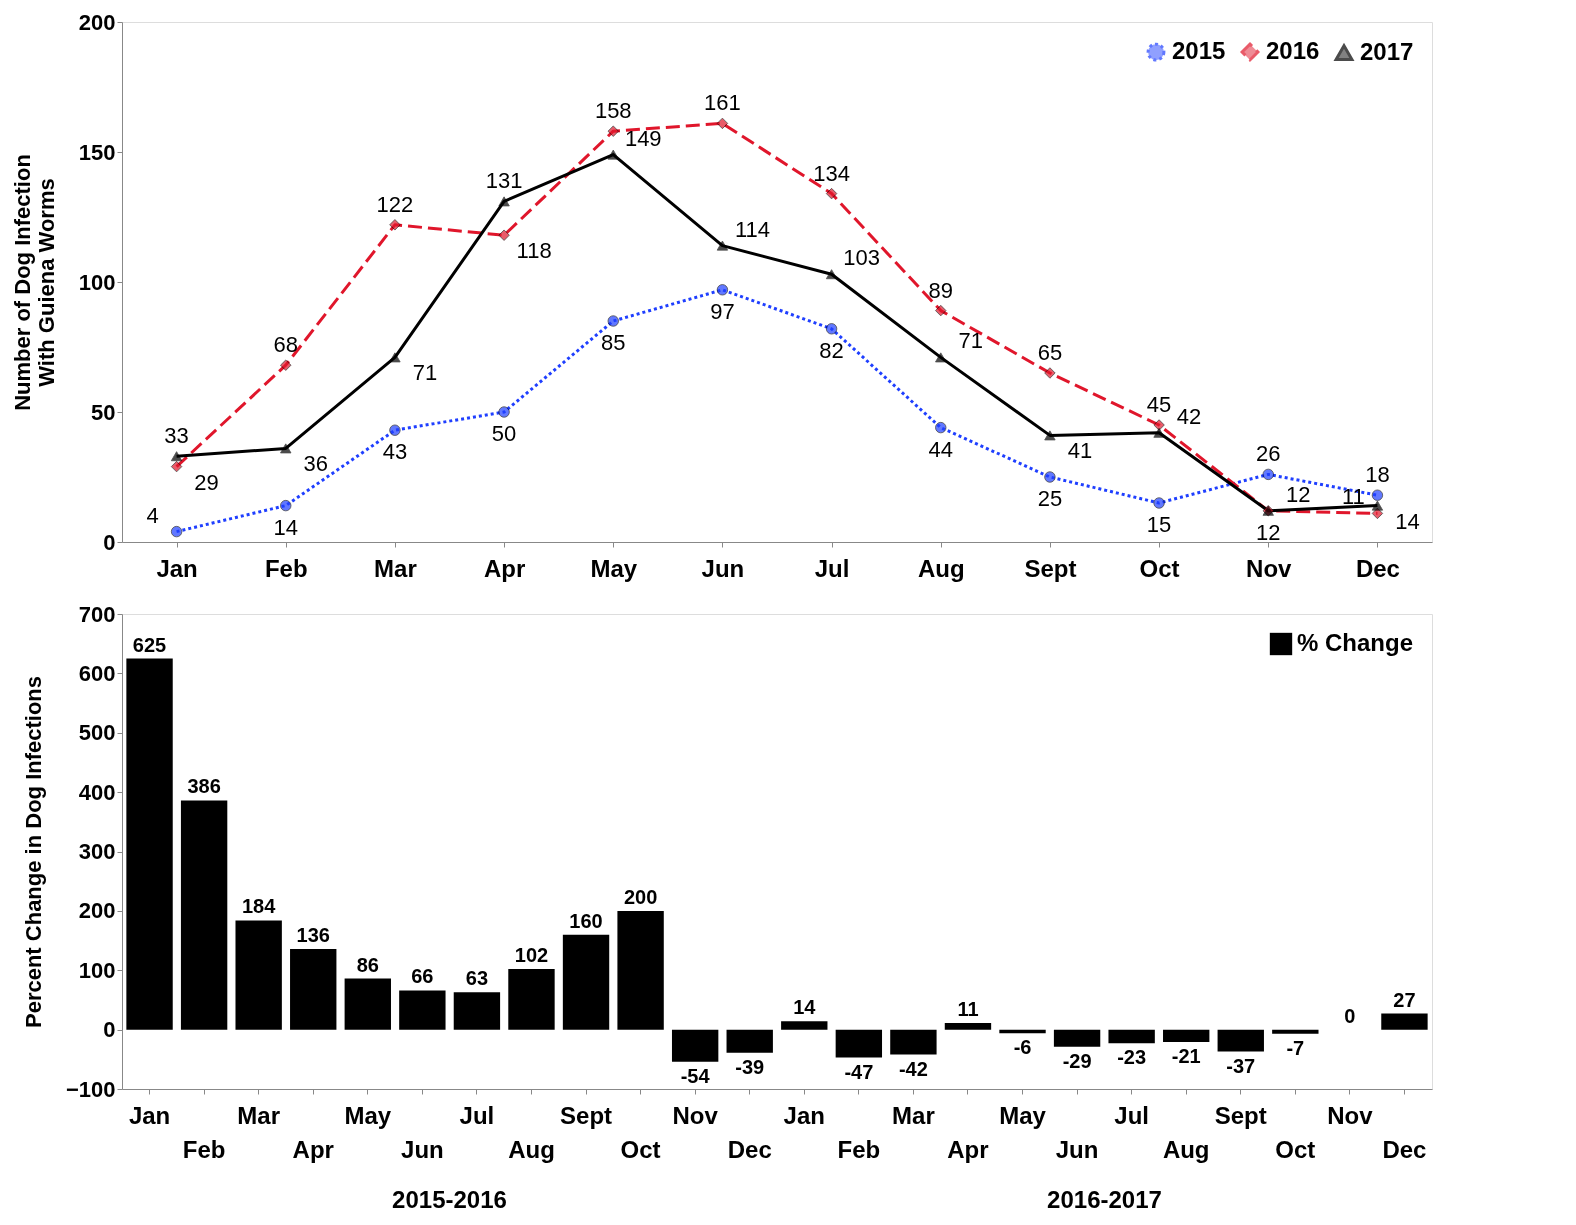  Describe the element at coordinates (315, 464) in the screenshot. I see `data-label: 36` at that location.